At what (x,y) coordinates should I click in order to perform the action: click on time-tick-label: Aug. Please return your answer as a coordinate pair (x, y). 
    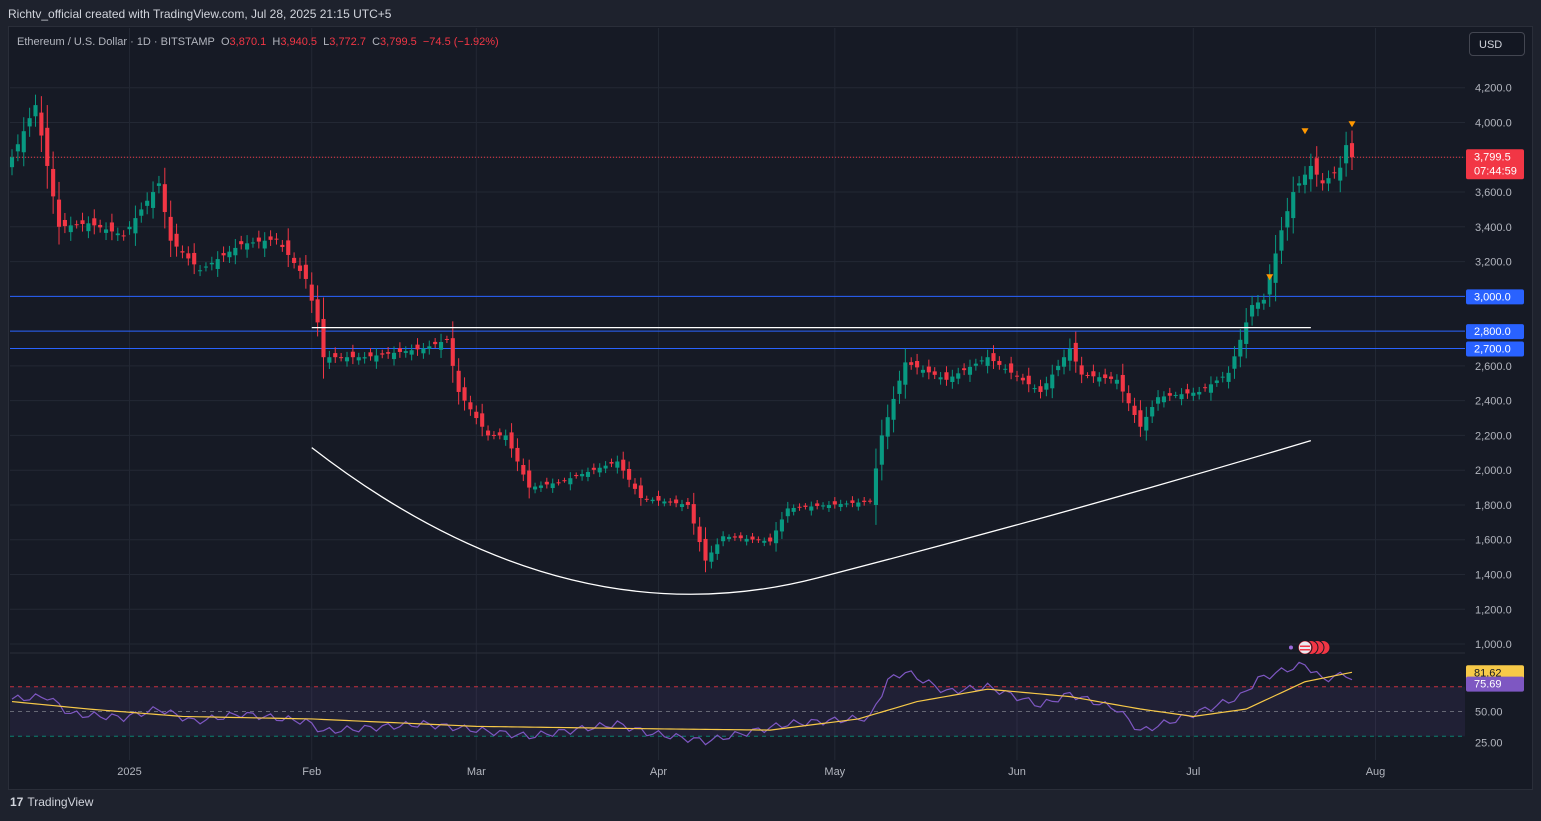
    Looking at the image, I should click on (1376, 772).